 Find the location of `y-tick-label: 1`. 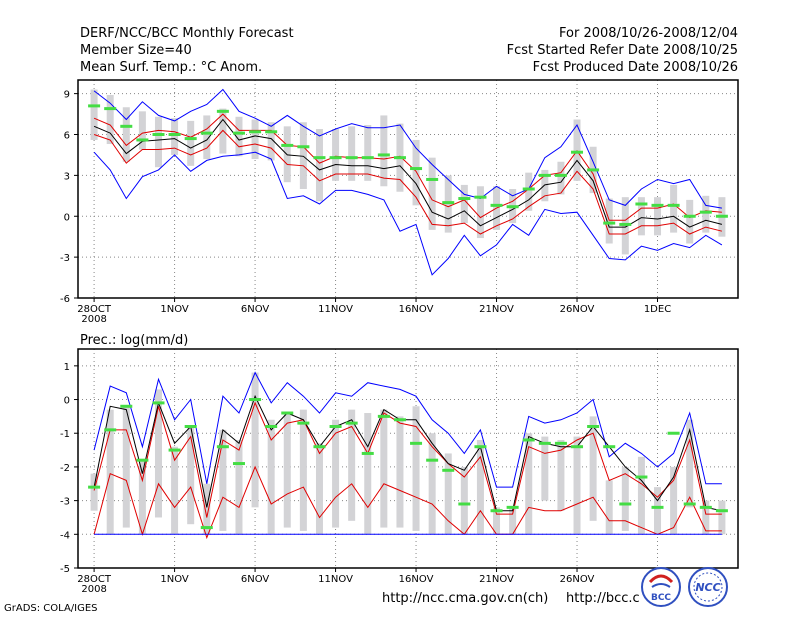

y-tick-label: 1 is located at coordinates (67, 367).